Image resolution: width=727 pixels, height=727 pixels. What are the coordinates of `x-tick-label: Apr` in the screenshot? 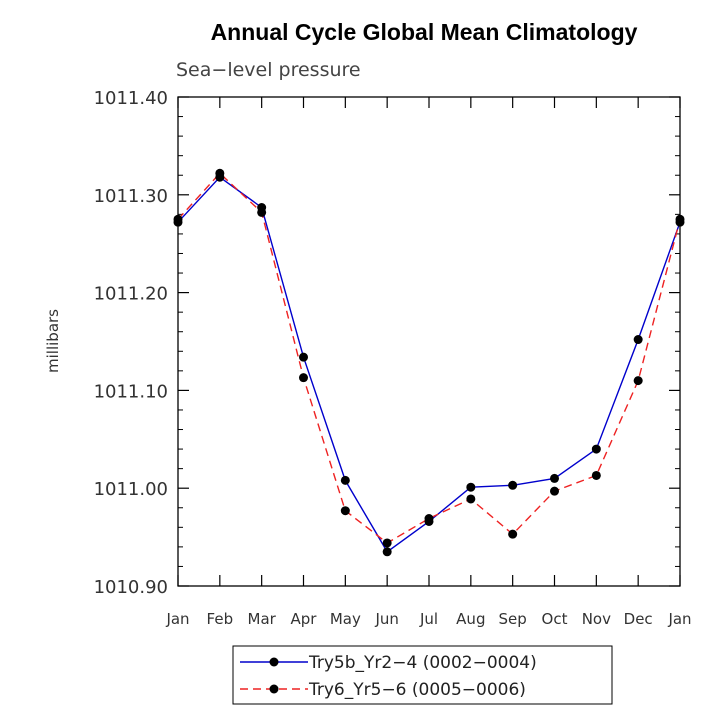 It's located at (304, 619).